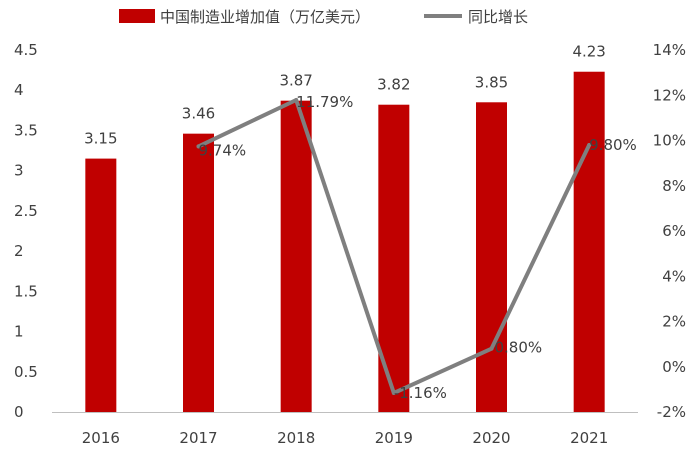 Image resolution: width=700 pixels, height=456 pixels. What do you see at coordinates (296, 438) in the screenshot?
I see `x-tick-label: 2018` at bounding box center [296, 438].